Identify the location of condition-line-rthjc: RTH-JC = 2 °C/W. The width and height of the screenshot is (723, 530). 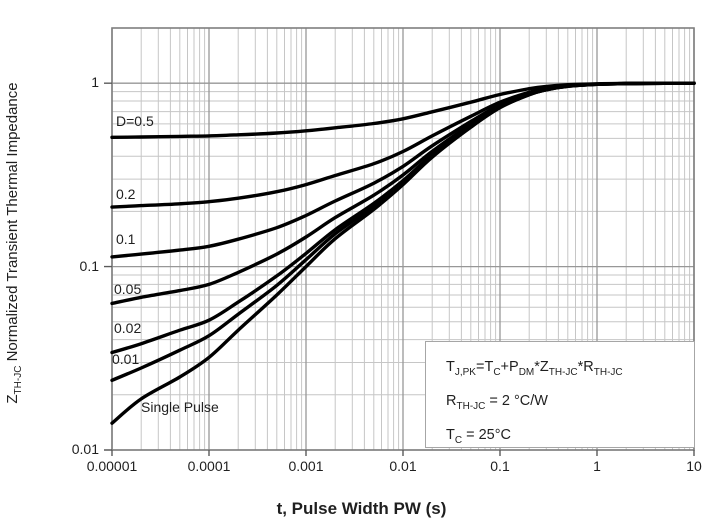
(570, 404).